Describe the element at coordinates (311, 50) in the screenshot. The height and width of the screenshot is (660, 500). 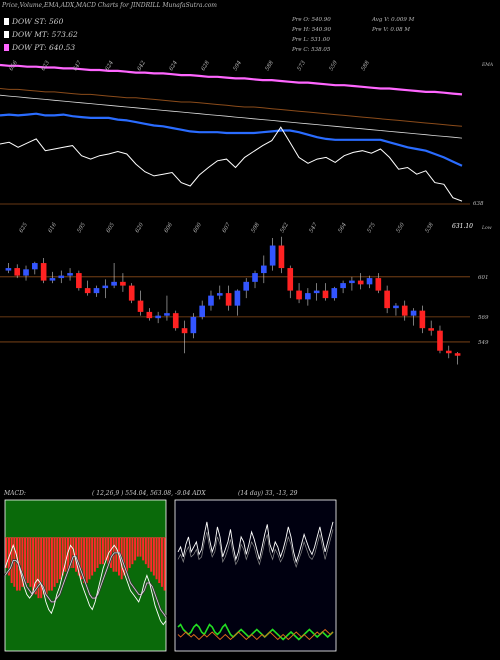
I see `stat-pre-close: Pre C: 538.05` at that location.